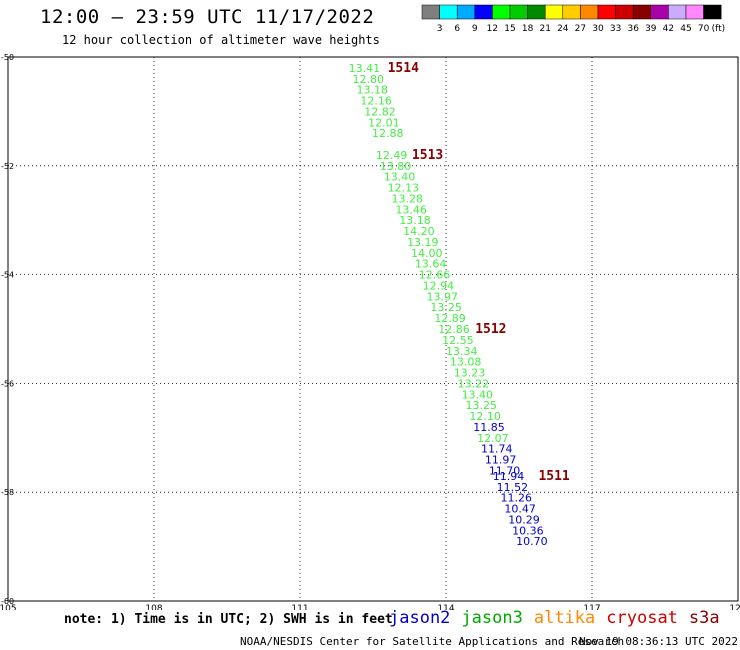  I want to click on wave-height-label: 11.97, so click(501, 460).